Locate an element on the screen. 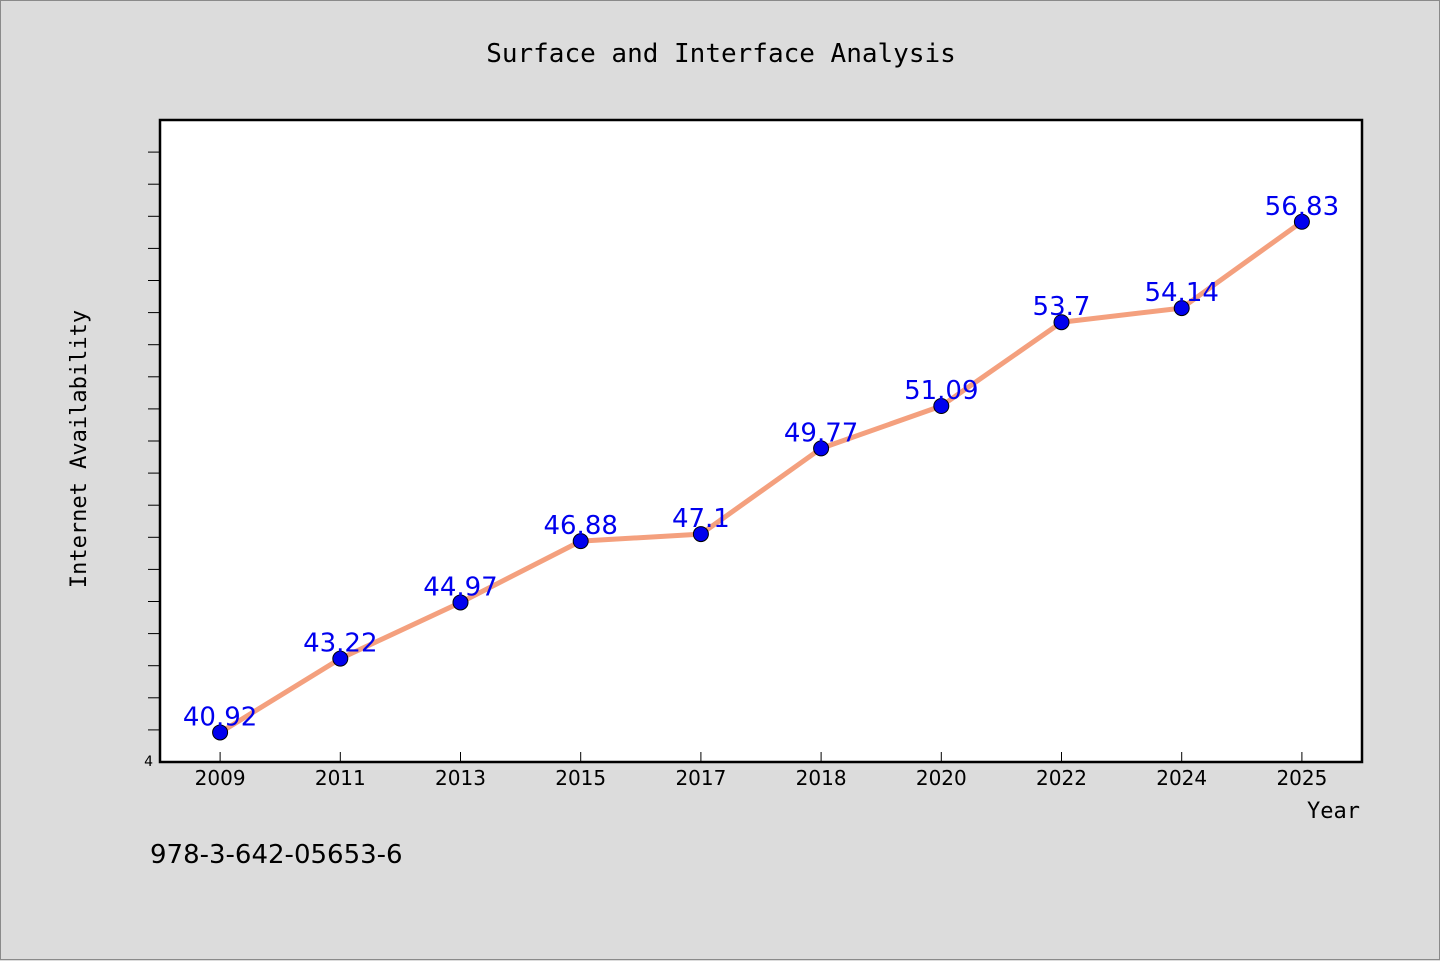  data-label: 44.97 is located at coordinates (460, 587).